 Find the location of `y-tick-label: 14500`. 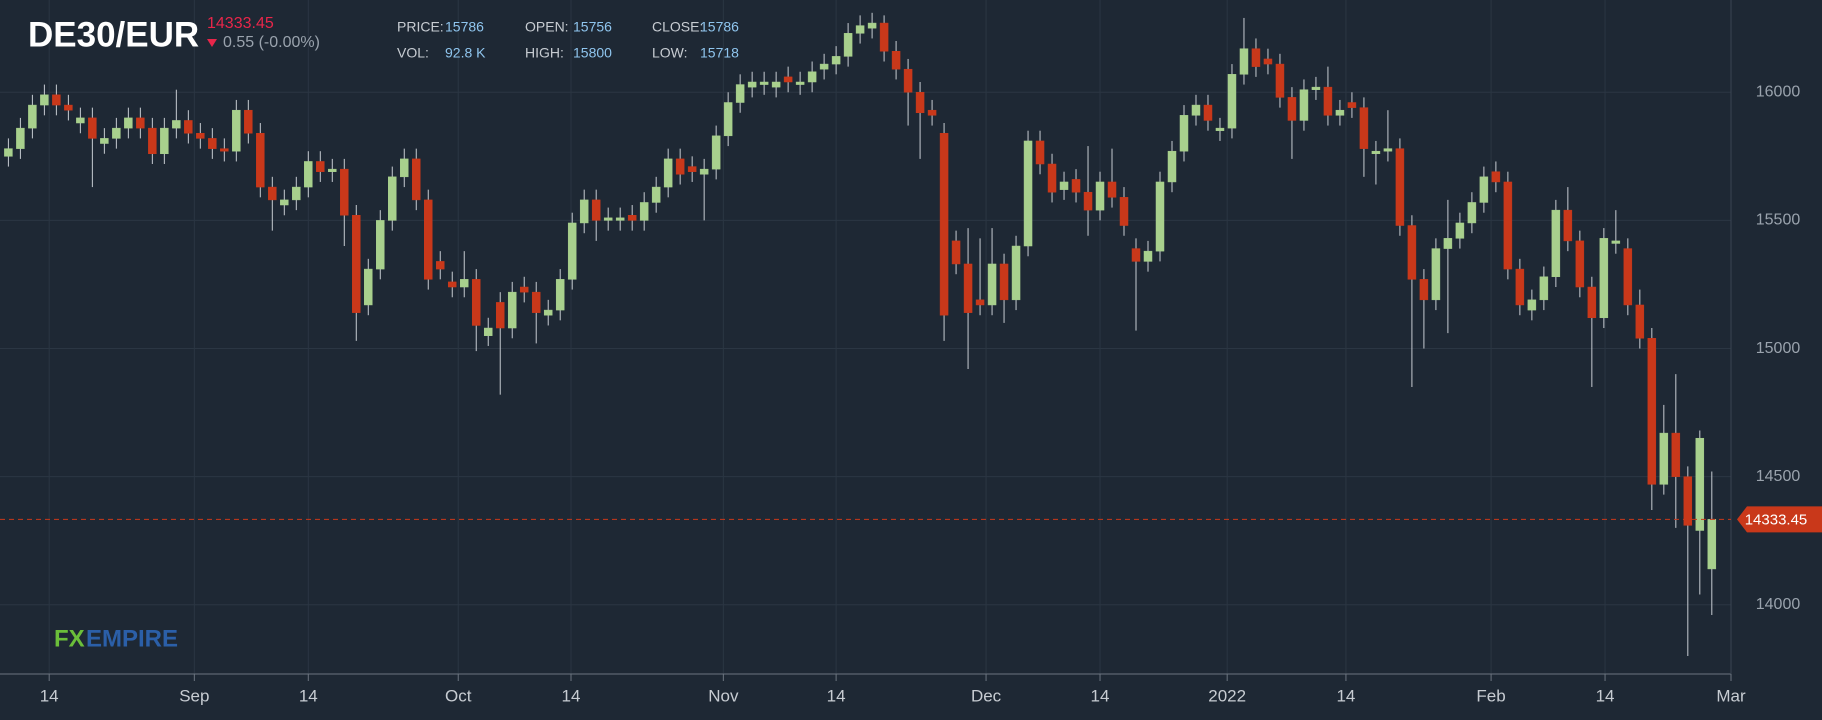

y-tick-label: 14500 is located at coordinates (1778, 476).